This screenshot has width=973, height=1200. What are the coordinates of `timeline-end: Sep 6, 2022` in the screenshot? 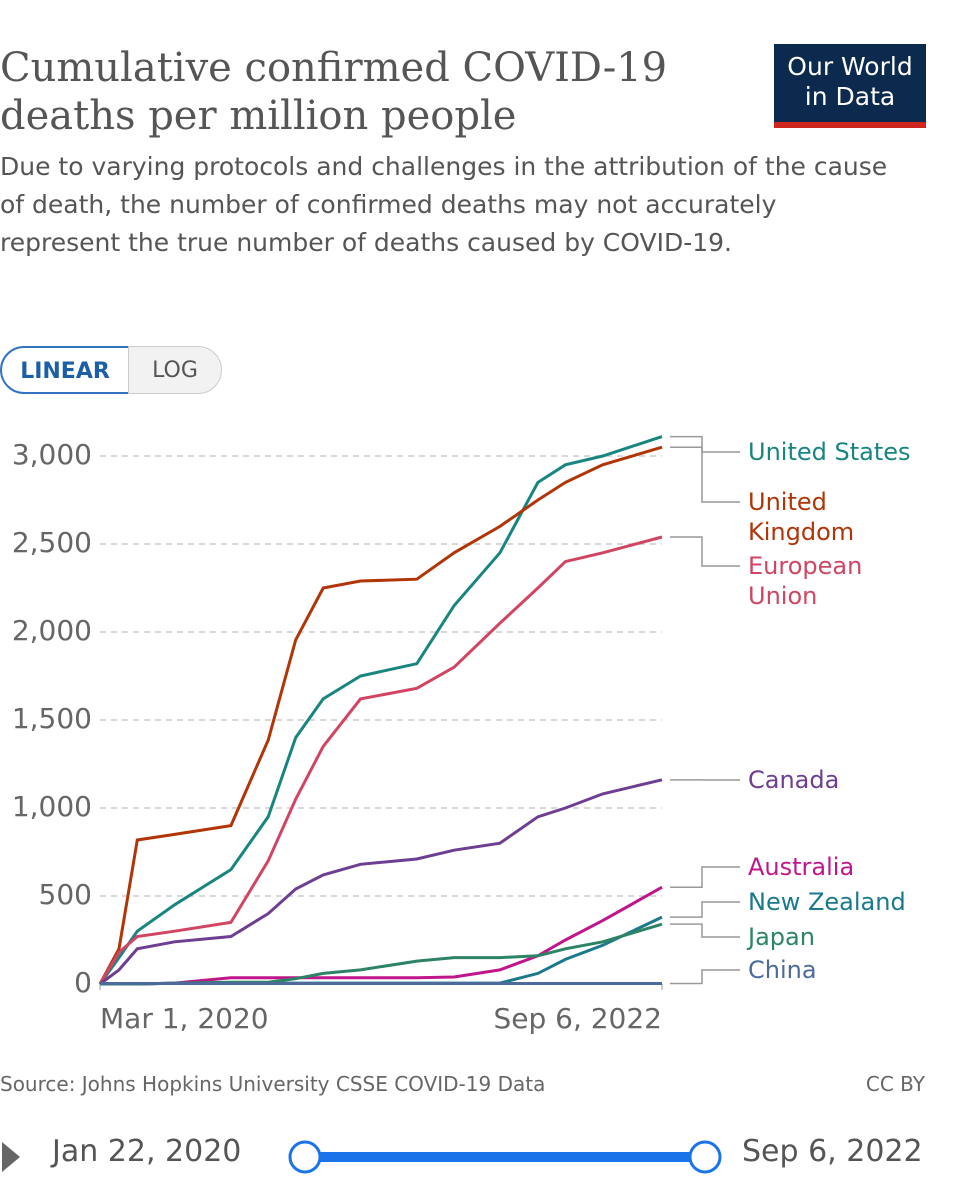 It's located at (832, 1151).